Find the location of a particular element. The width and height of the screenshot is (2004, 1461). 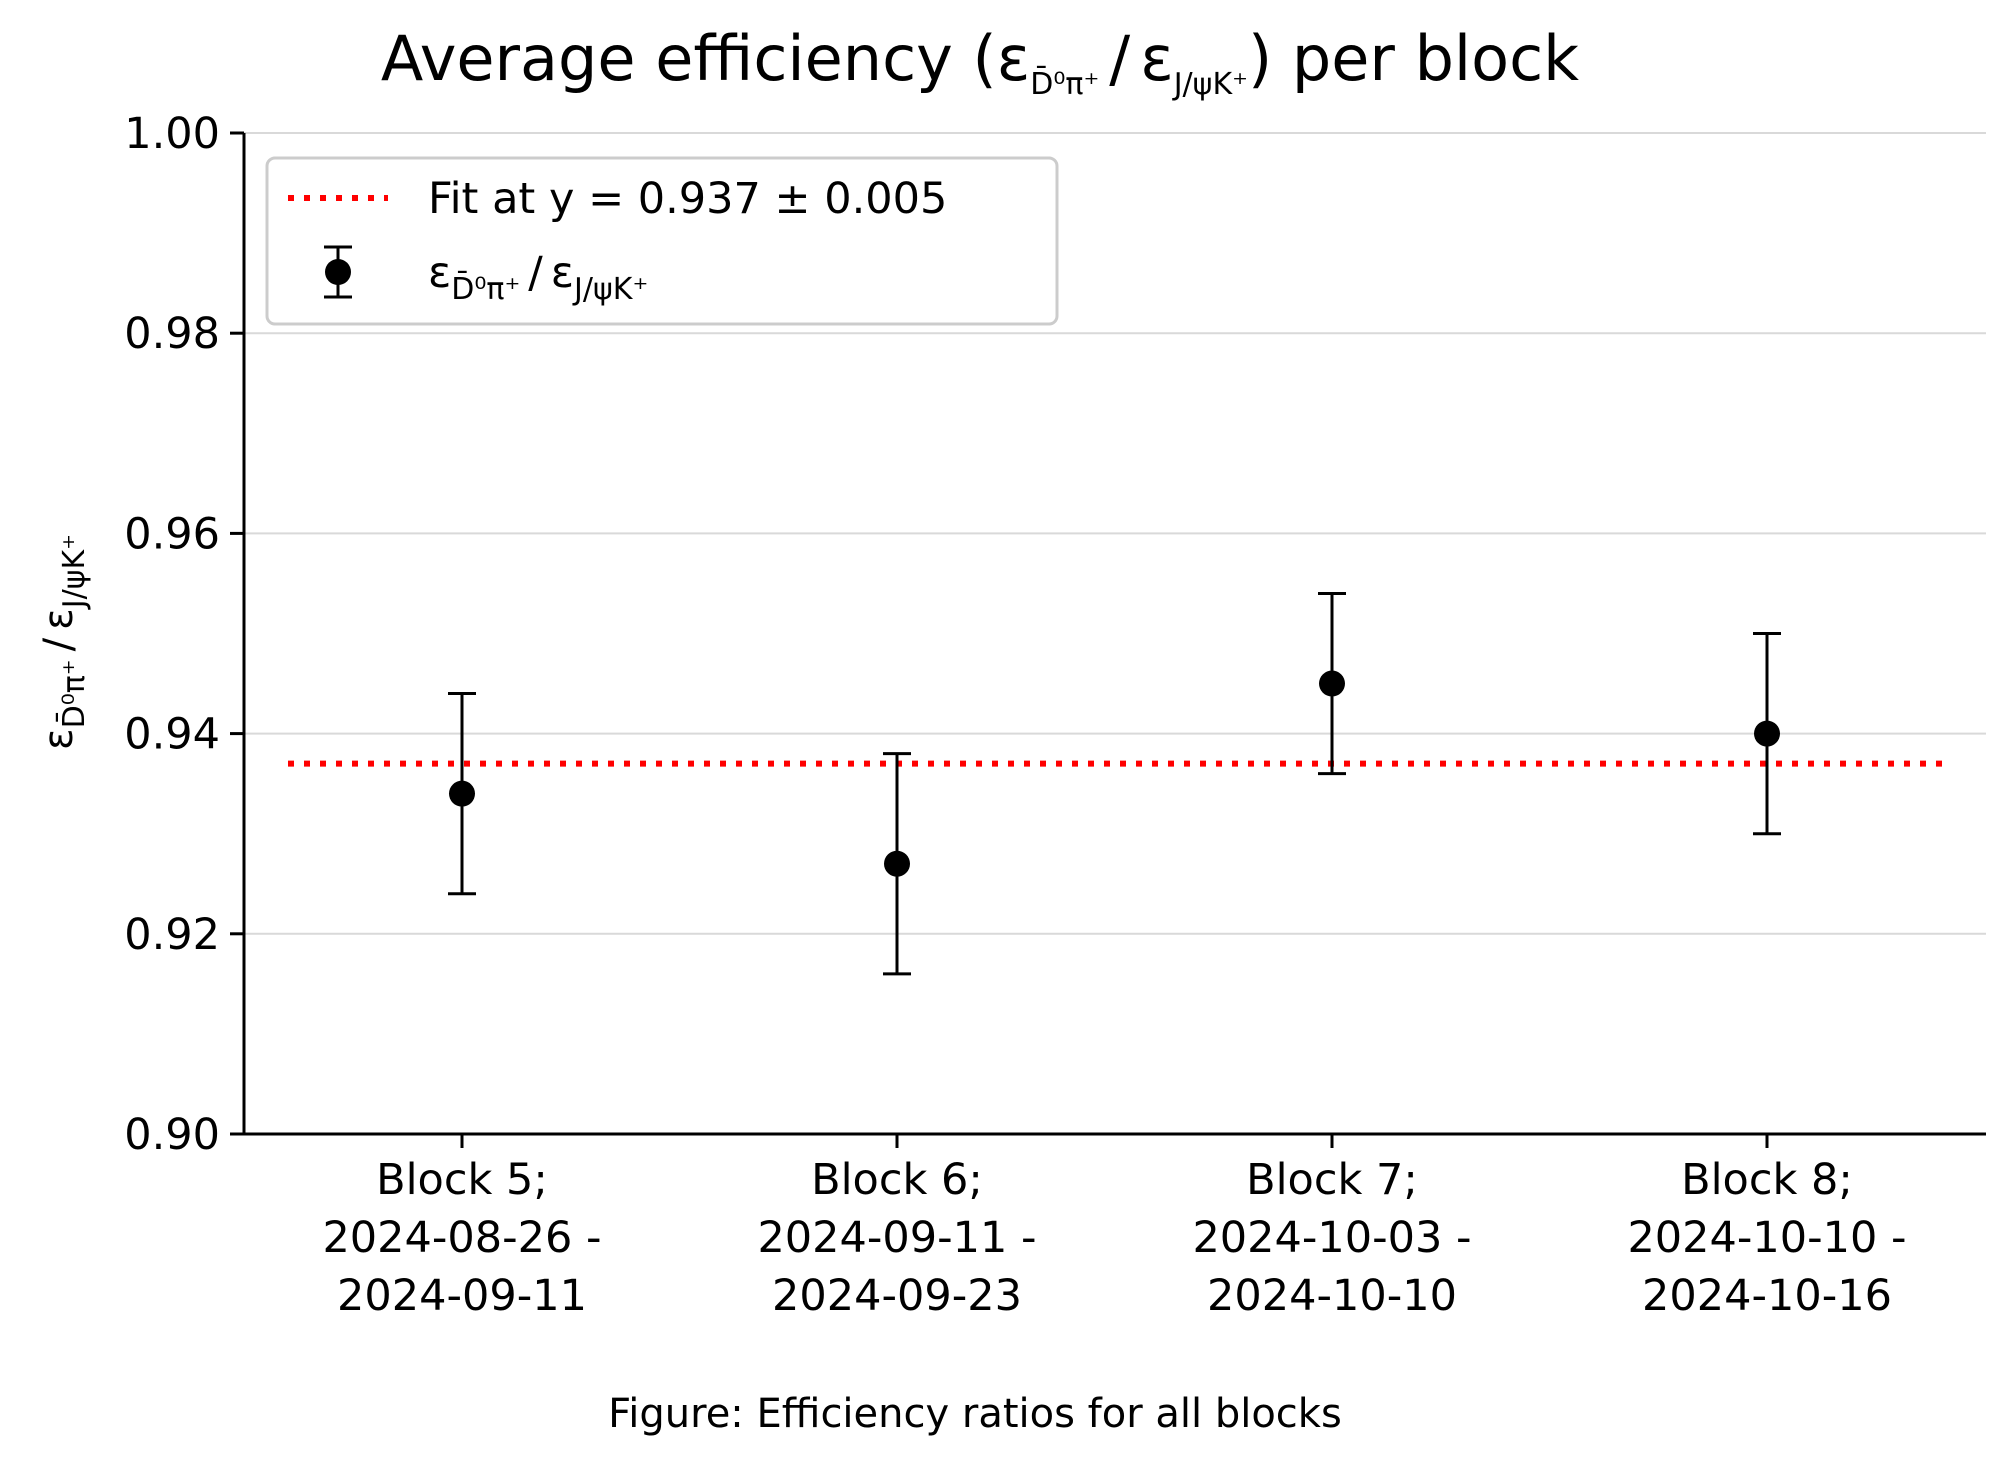

x-tick-label-line: 2024-10-16 is located at coordinates (1767, 1296).